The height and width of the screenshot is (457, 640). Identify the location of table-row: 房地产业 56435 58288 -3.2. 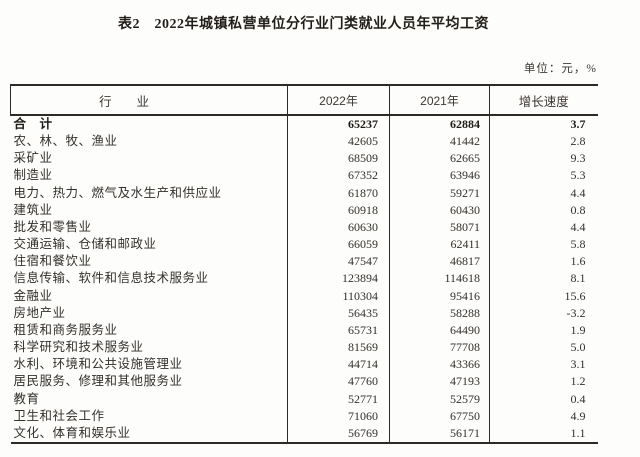
(304, 313).